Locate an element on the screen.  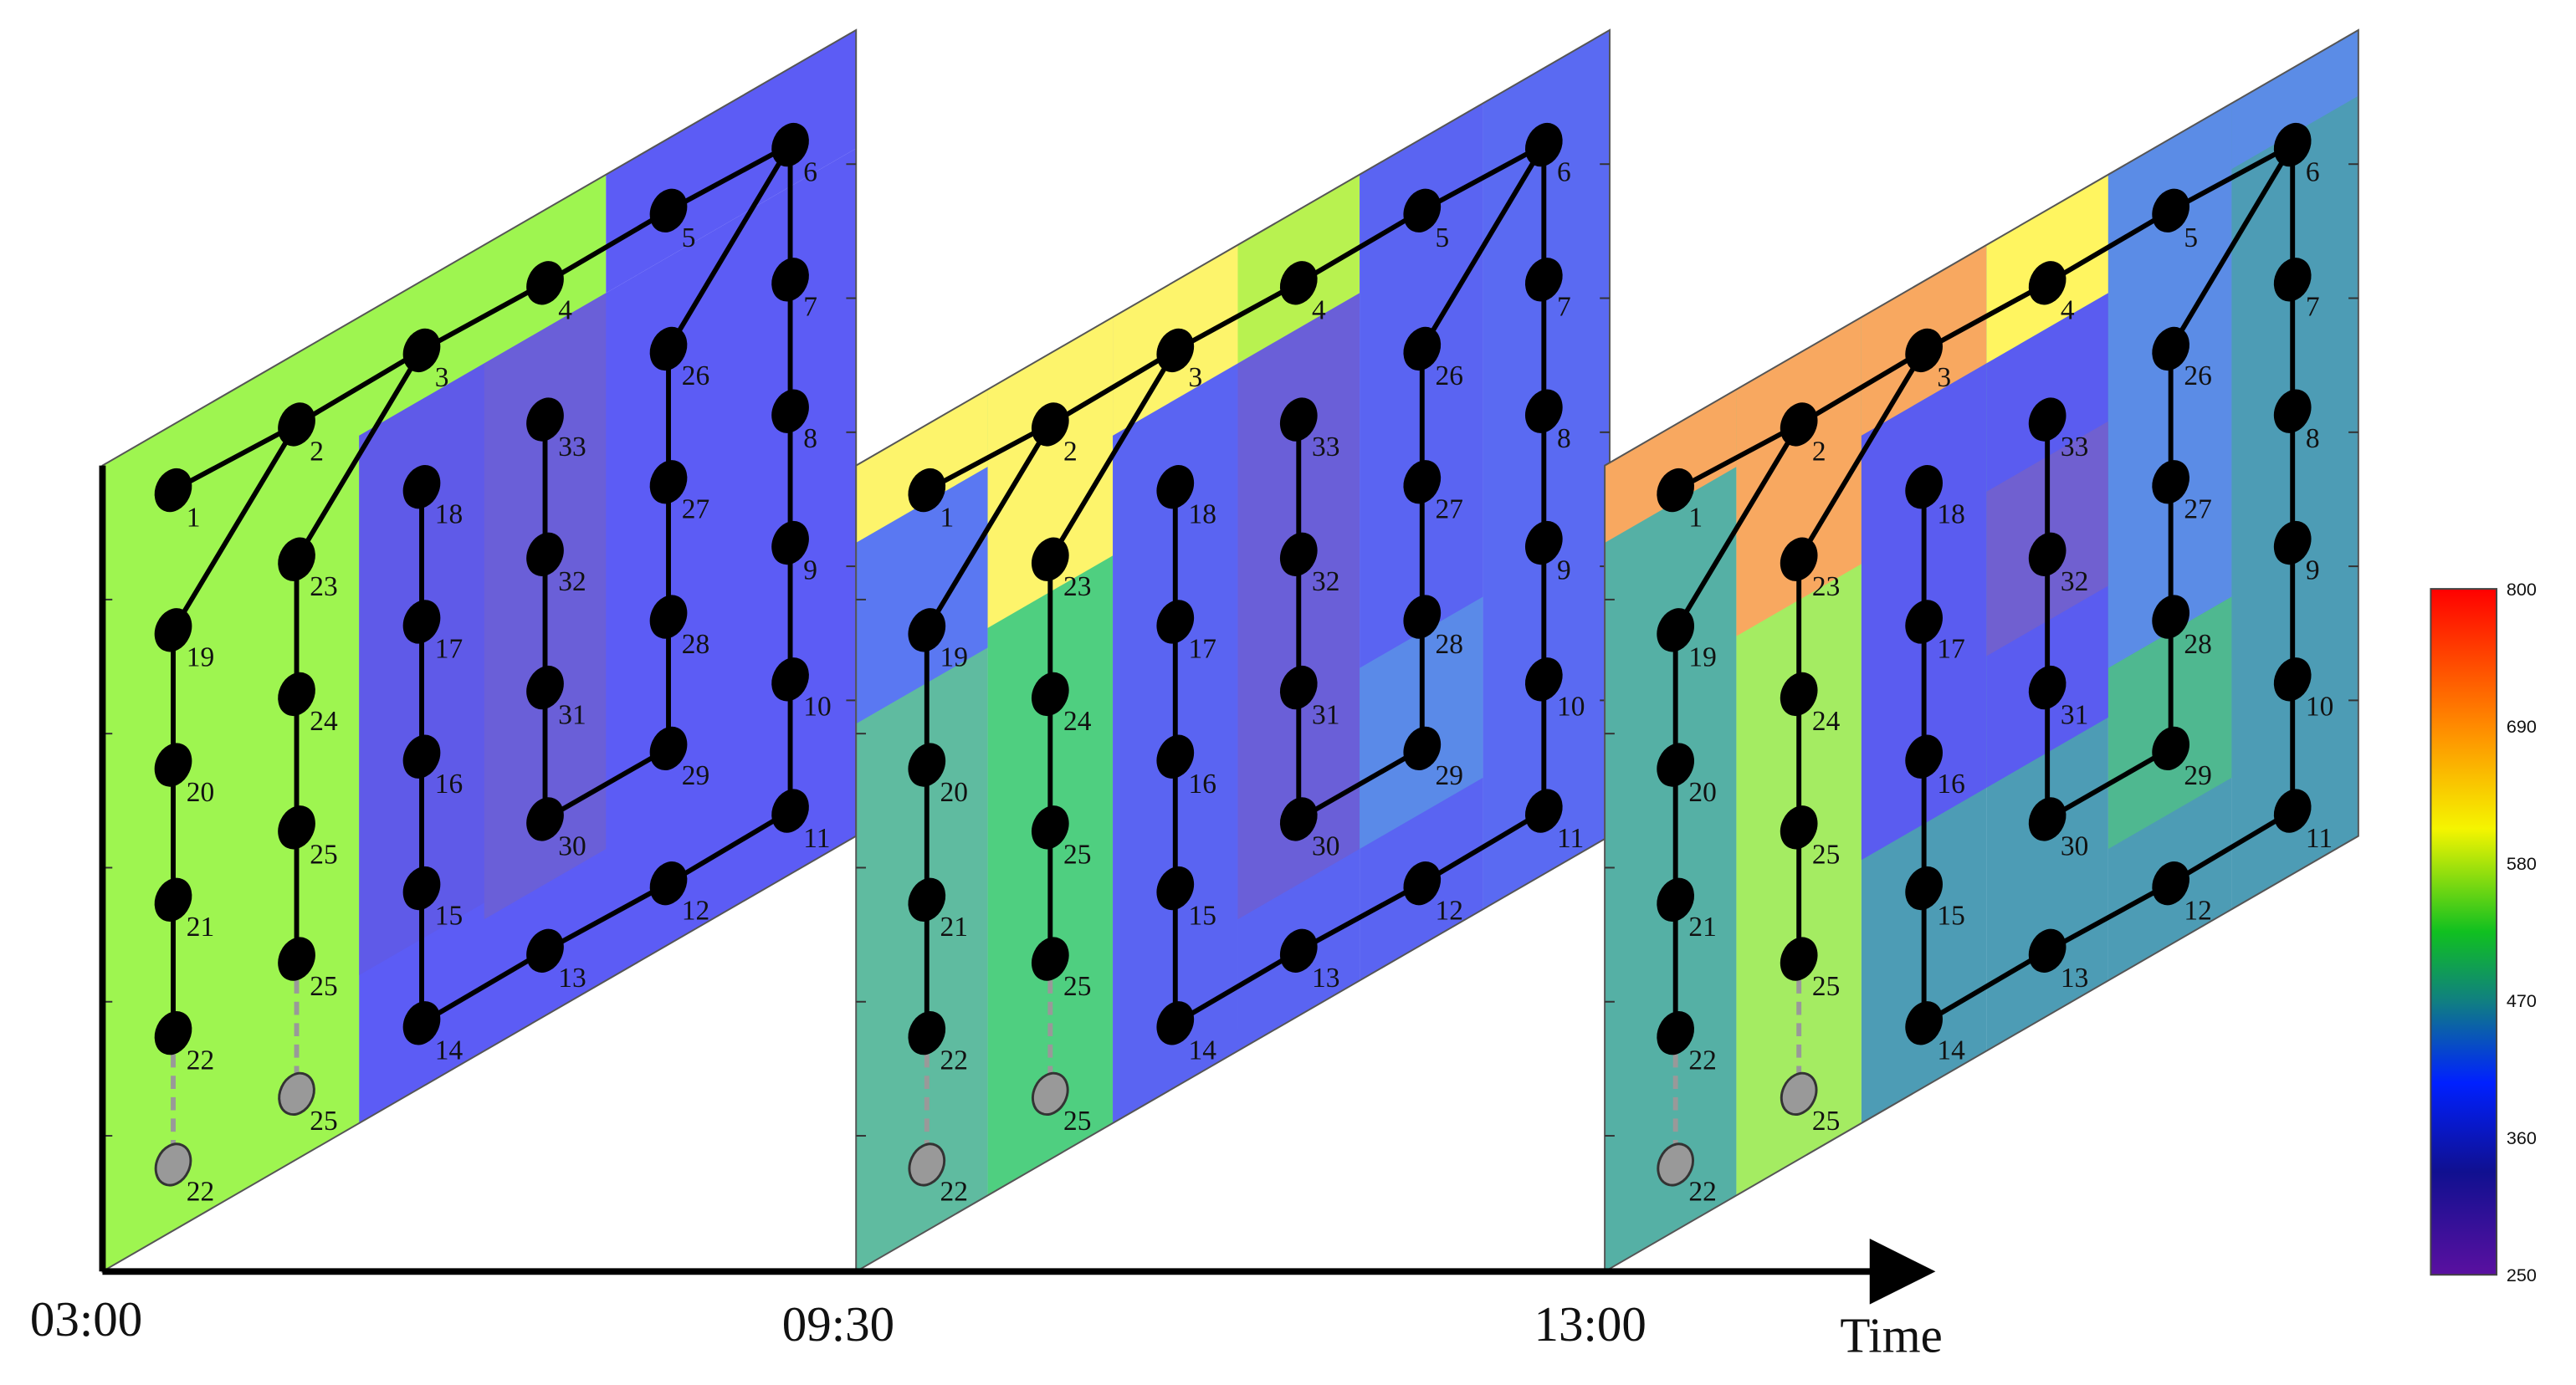
node-label: 16 is located at coordinates (1203, 784).